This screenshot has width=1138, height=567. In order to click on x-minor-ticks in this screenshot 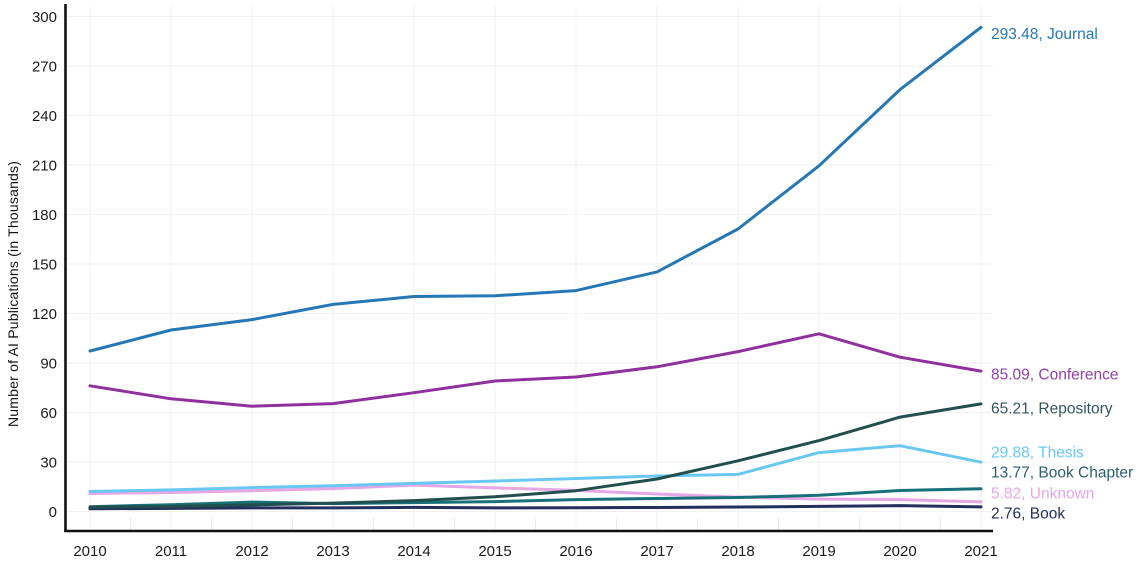, I will do `click(535, 523)`.